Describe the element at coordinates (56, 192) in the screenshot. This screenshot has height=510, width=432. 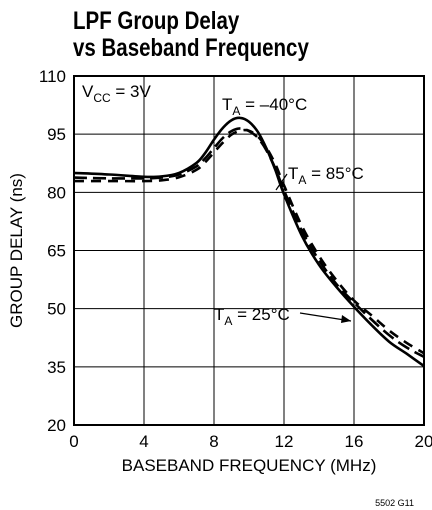
I see `y-tick-label: 80` at that location.